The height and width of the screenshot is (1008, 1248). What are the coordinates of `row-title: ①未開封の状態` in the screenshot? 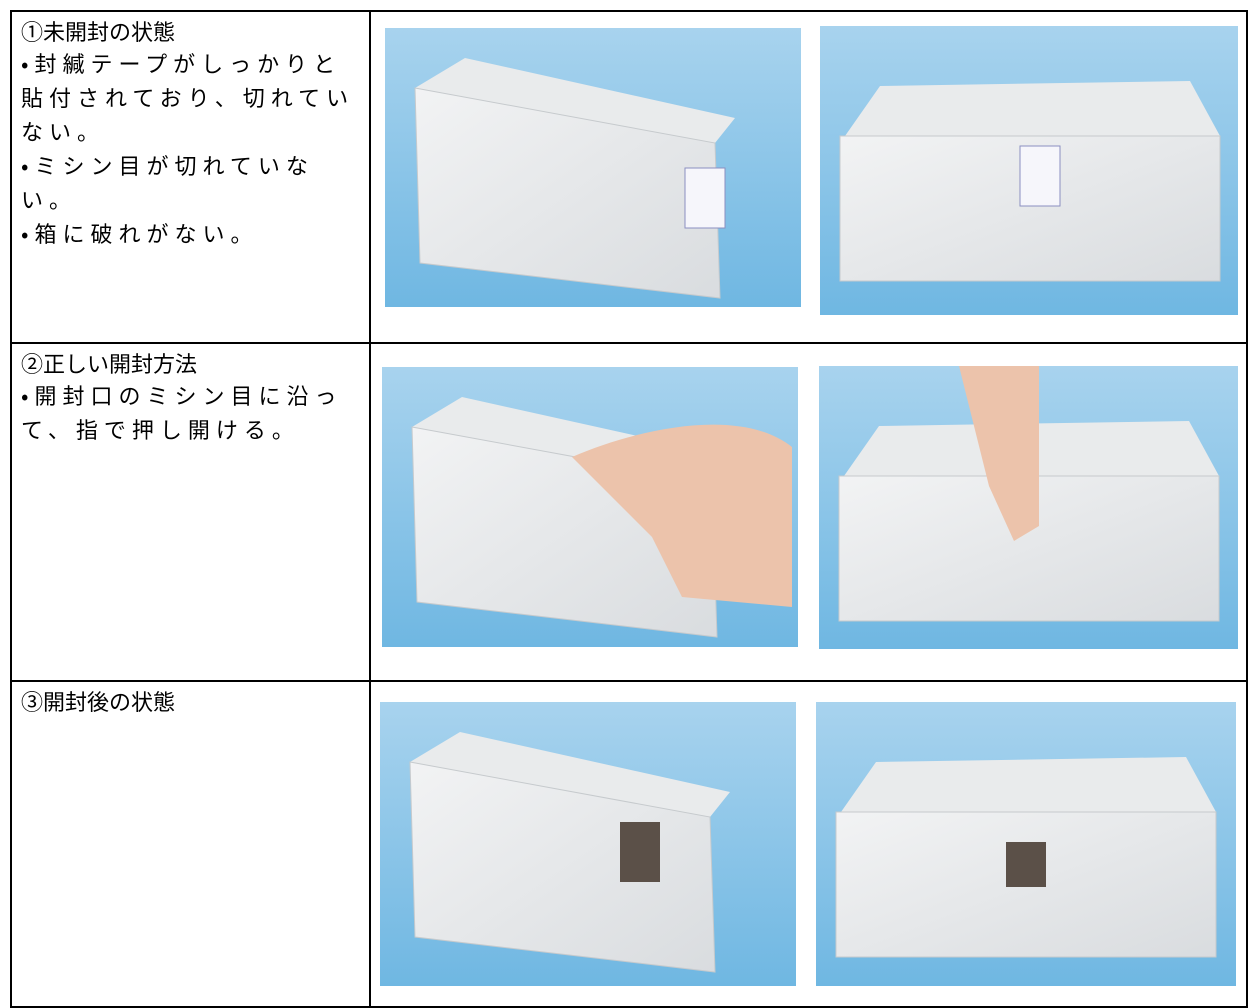 It's located at (98, 32).